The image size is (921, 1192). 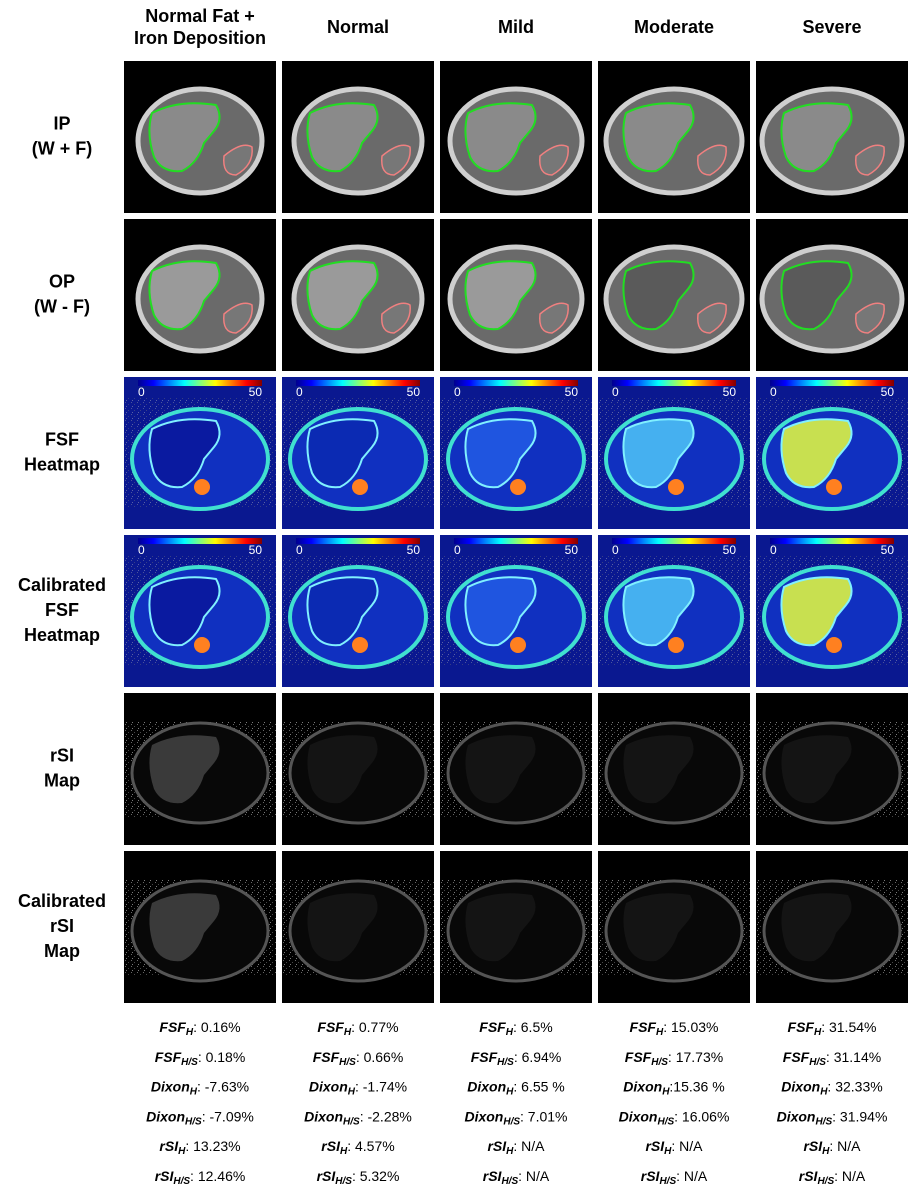 What do you see at coordinates (690, 1027) in the screenshot?
I see `metric-value: : 15.03%` at bounding box center [690, 1027].